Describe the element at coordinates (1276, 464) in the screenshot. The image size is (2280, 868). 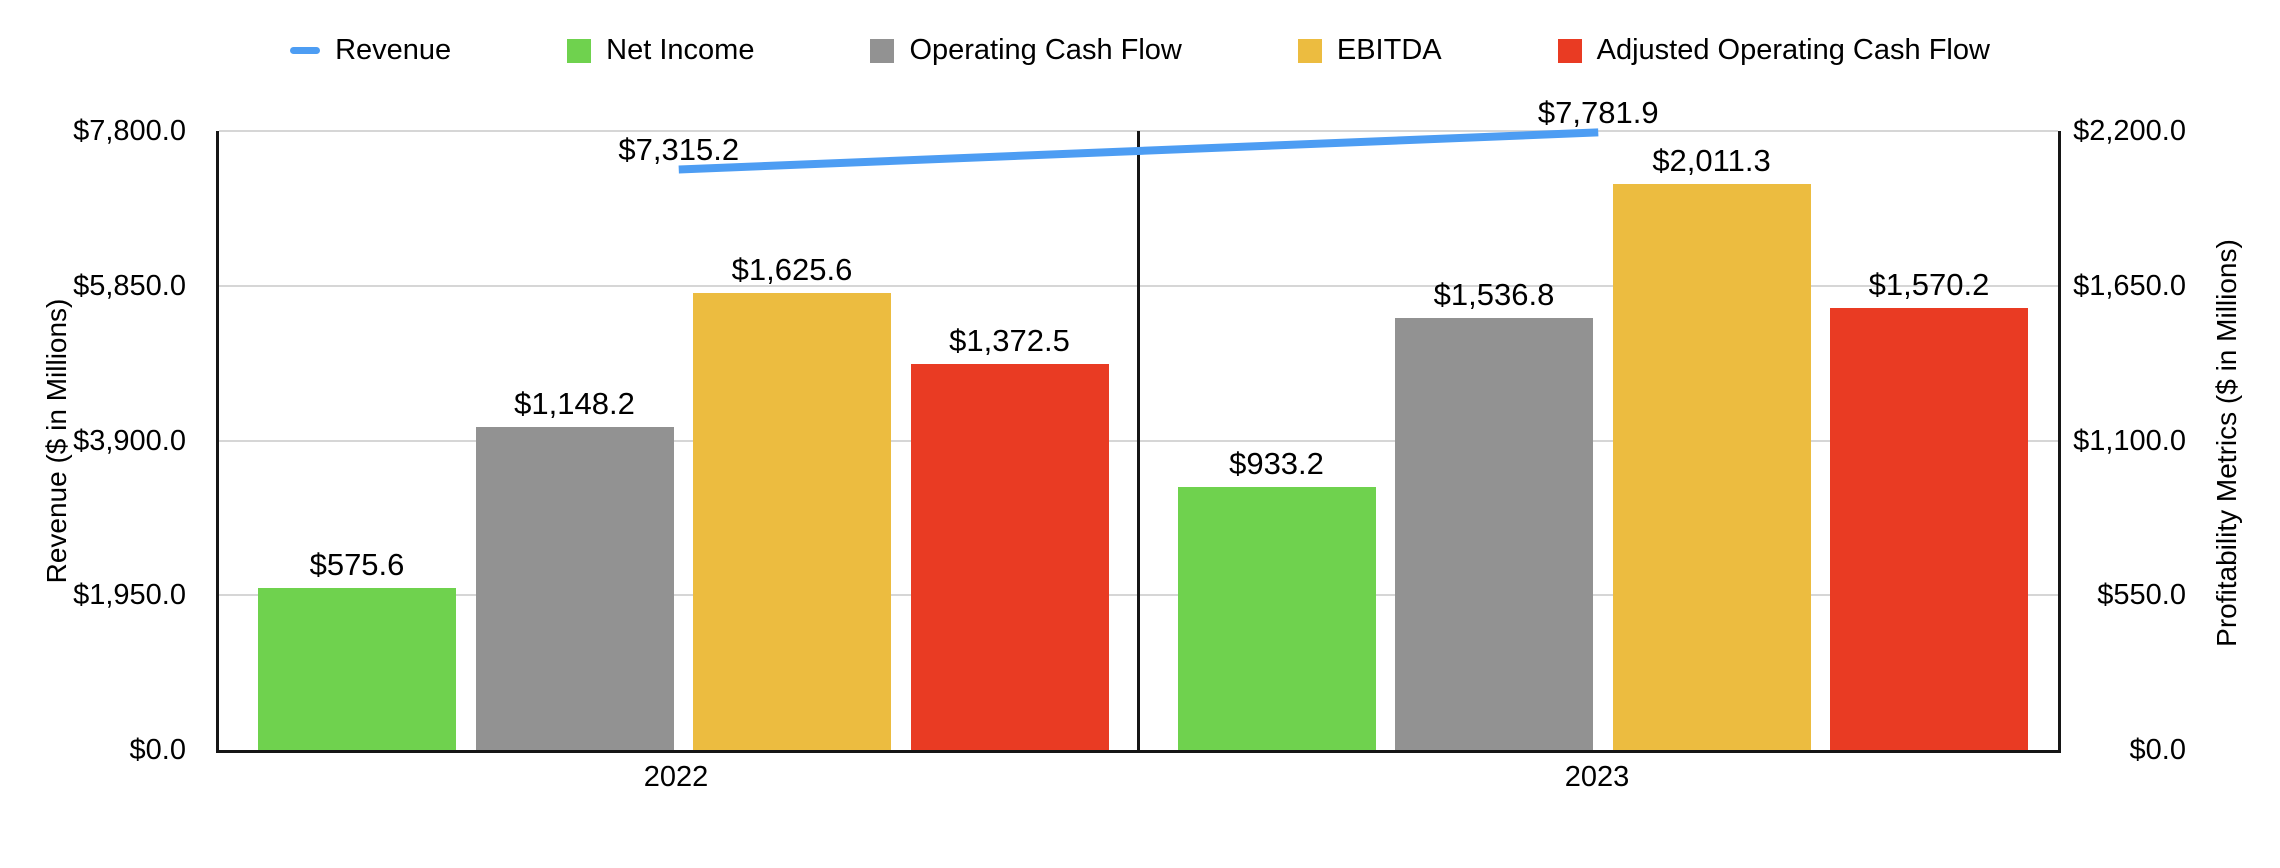
I see `bar-value-label: $933.2` at that location.